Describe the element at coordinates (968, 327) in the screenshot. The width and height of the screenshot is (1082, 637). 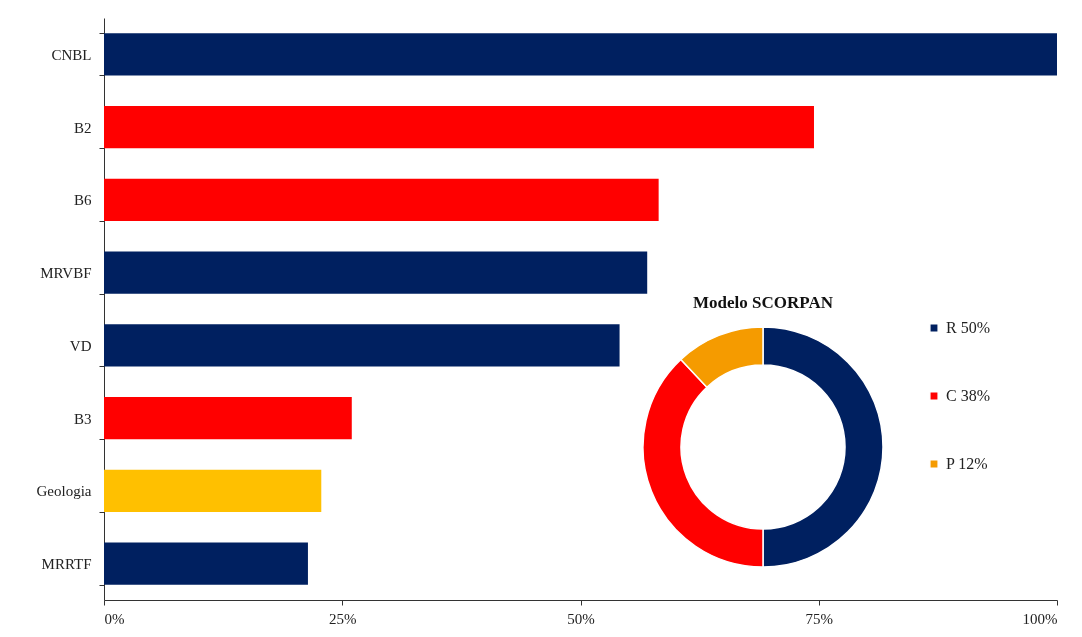
I see `legend-label: R 50%` at that location.